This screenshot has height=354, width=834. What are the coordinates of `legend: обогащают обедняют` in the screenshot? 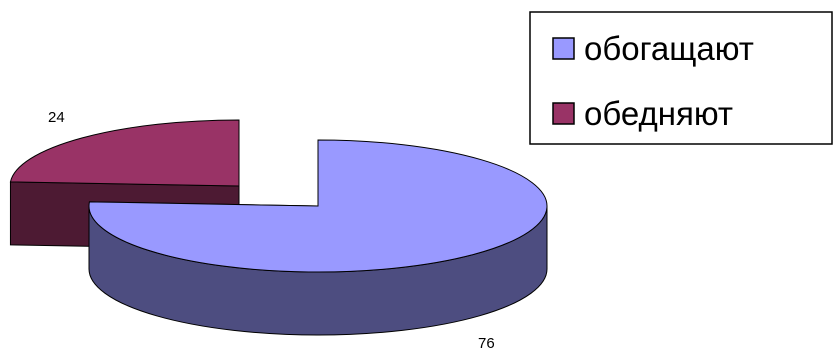 It's located at (681, 78).